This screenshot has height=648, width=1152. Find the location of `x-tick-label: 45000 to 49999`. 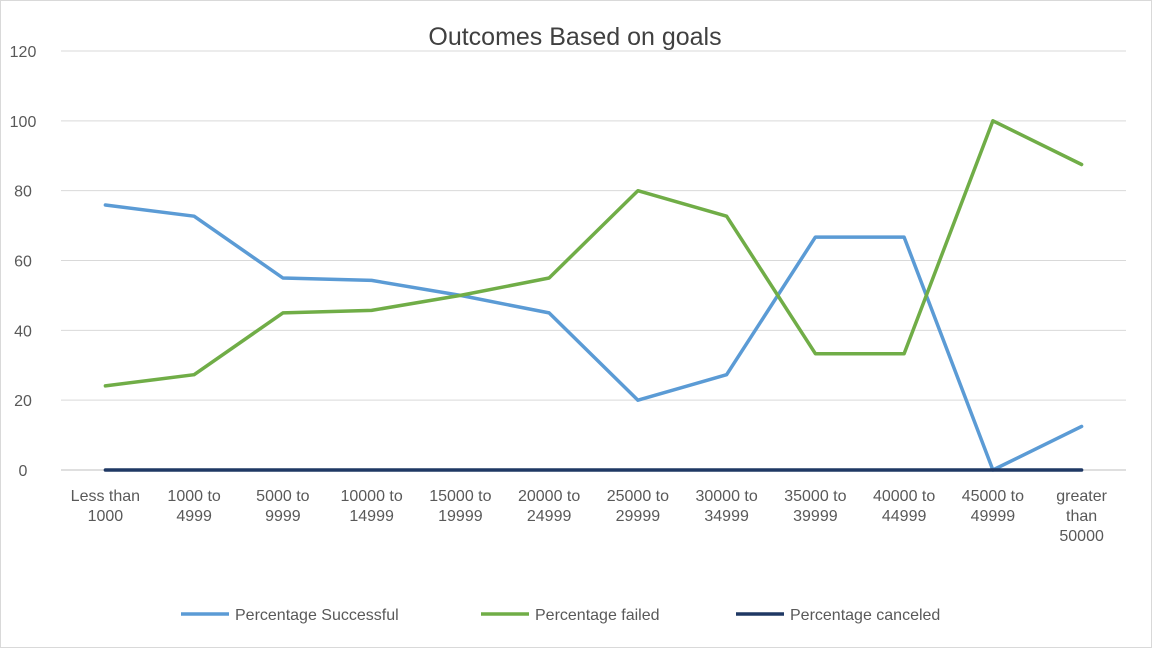

x-tick-label: 45000 to 49999 is located at coordinates (993, 506).